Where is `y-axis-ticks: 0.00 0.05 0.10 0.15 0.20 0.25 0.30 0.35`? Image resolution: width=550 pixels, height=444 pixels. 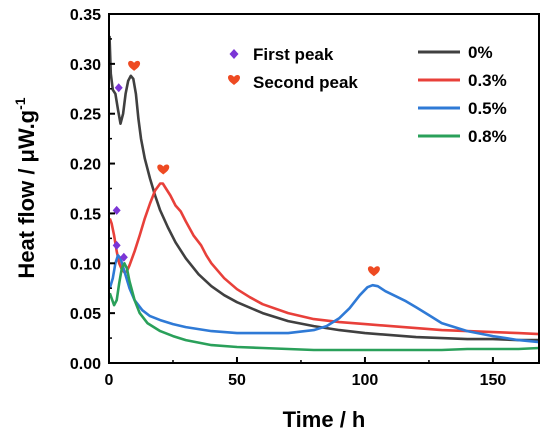 y-axis-ticks: 0.00 0.05 0.10 0.15 0.20 0.25 0.30 0.35 is located at coordinates (92, 190).